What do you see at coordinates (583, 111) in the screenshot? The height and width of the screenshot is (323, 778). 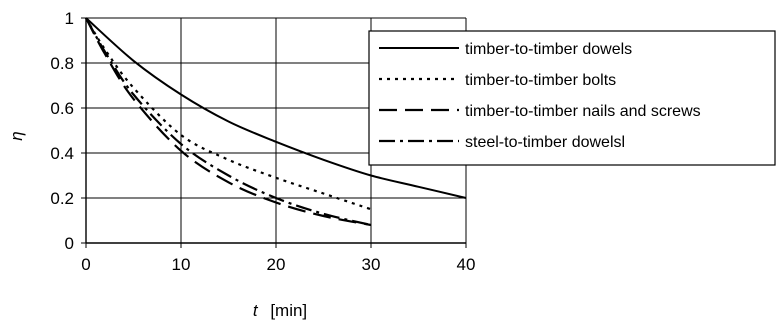 I see `legend-label-nails-screws: timber-to-timber nails and screws` at bounding box center [583, 111].